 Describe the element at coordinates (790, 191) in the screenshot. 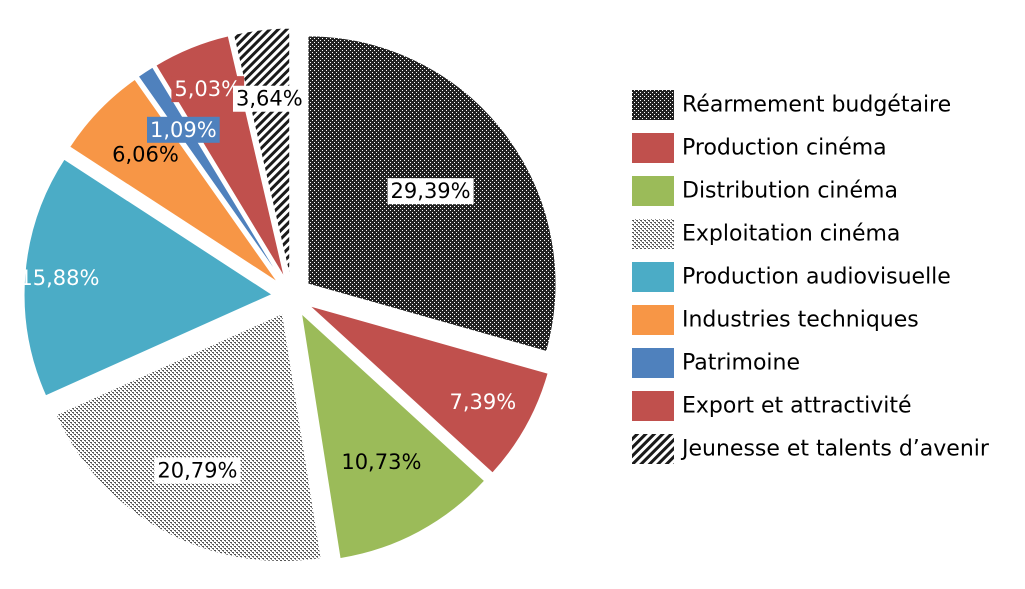

I see `legend-label: Distribution cinéma` at that location.